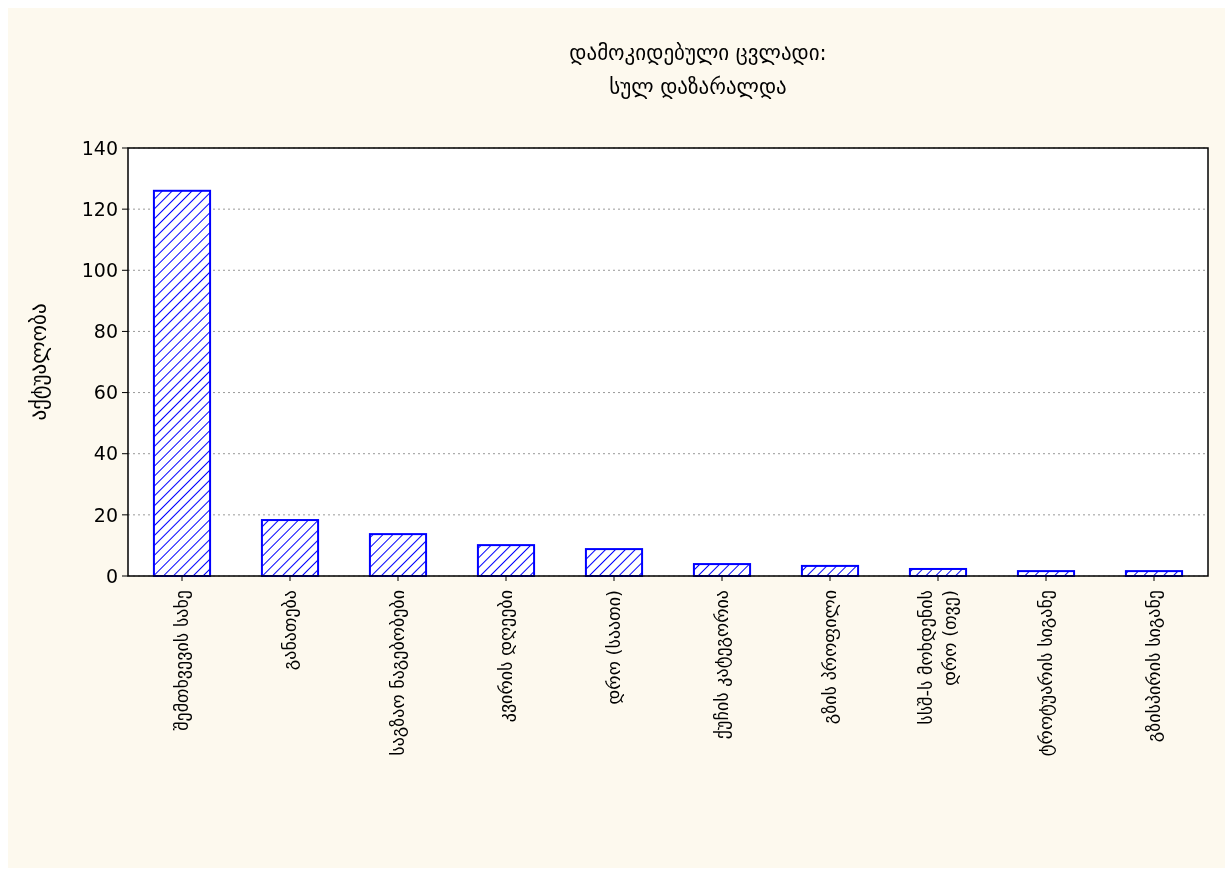 Image resolution: width=1225 pixels, height=870 pixels. Describe the element at coordinates (1154, 666) in the screenshot. I see `x-tick-label: გზისპირის სიგანე` at that location.